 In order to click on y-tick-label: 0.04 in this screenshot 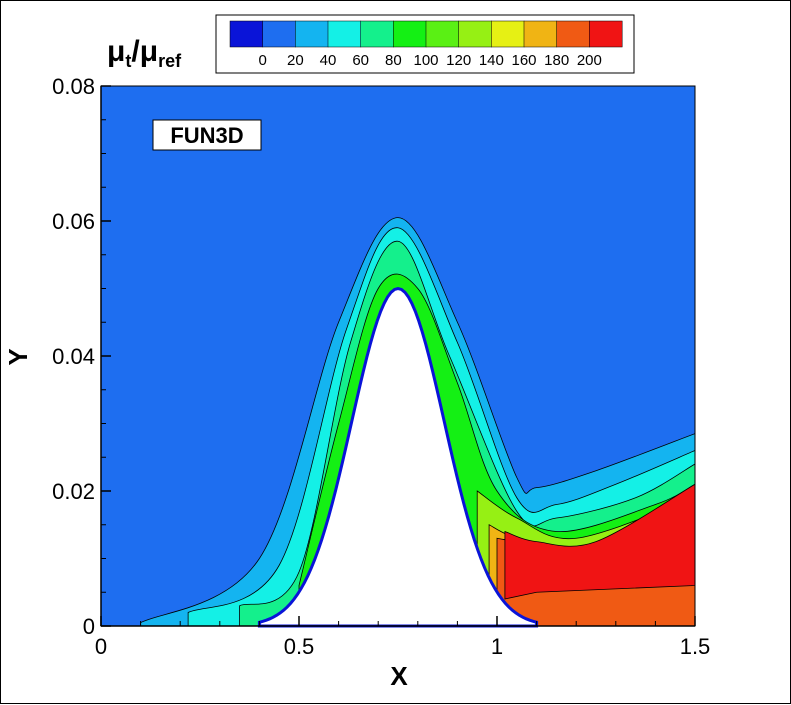, I will do `click(73, 356)`.